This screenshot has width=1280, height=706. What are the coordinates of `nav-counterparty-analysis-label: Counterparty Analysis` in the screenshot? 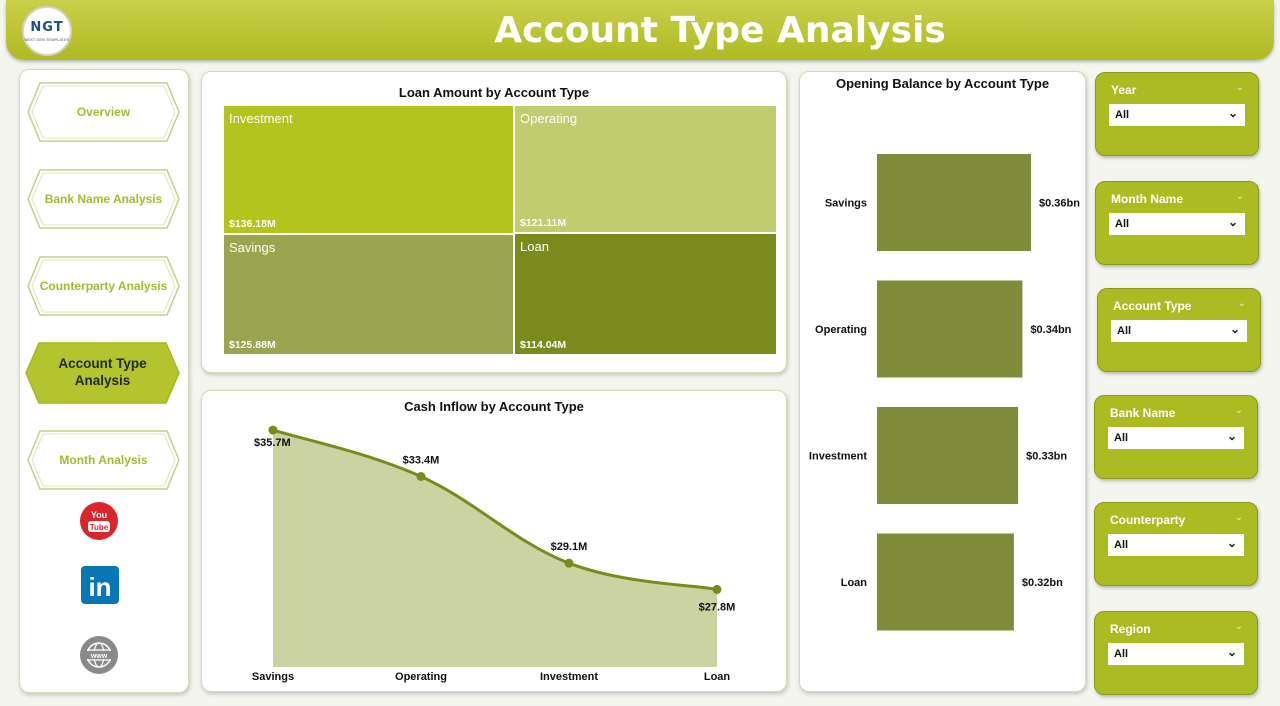 It's located at (103, 286).